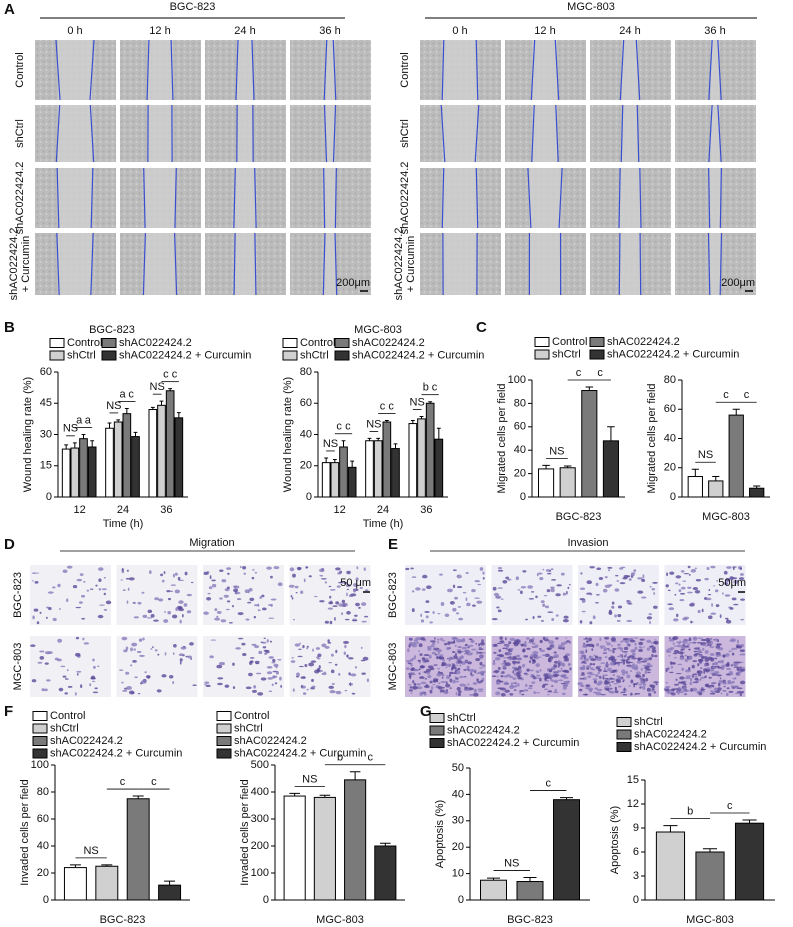 Image resolution: width=793 pixels, height=927 pixels. I want to click on error-bar, so click(589, 388).